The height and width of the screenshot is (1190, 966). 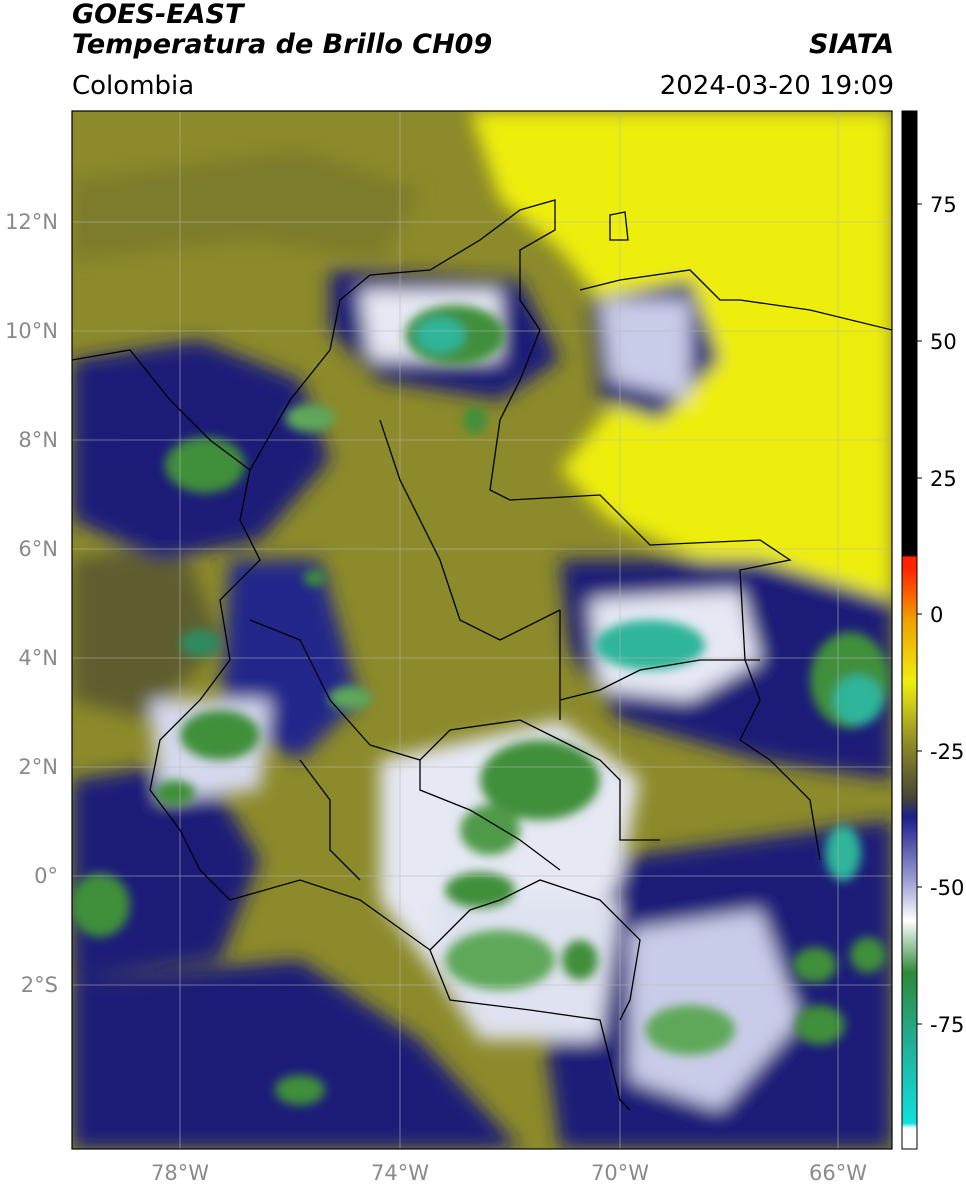 I want to click on lat-tick-label: 2°S, so click(x=39, y=985).